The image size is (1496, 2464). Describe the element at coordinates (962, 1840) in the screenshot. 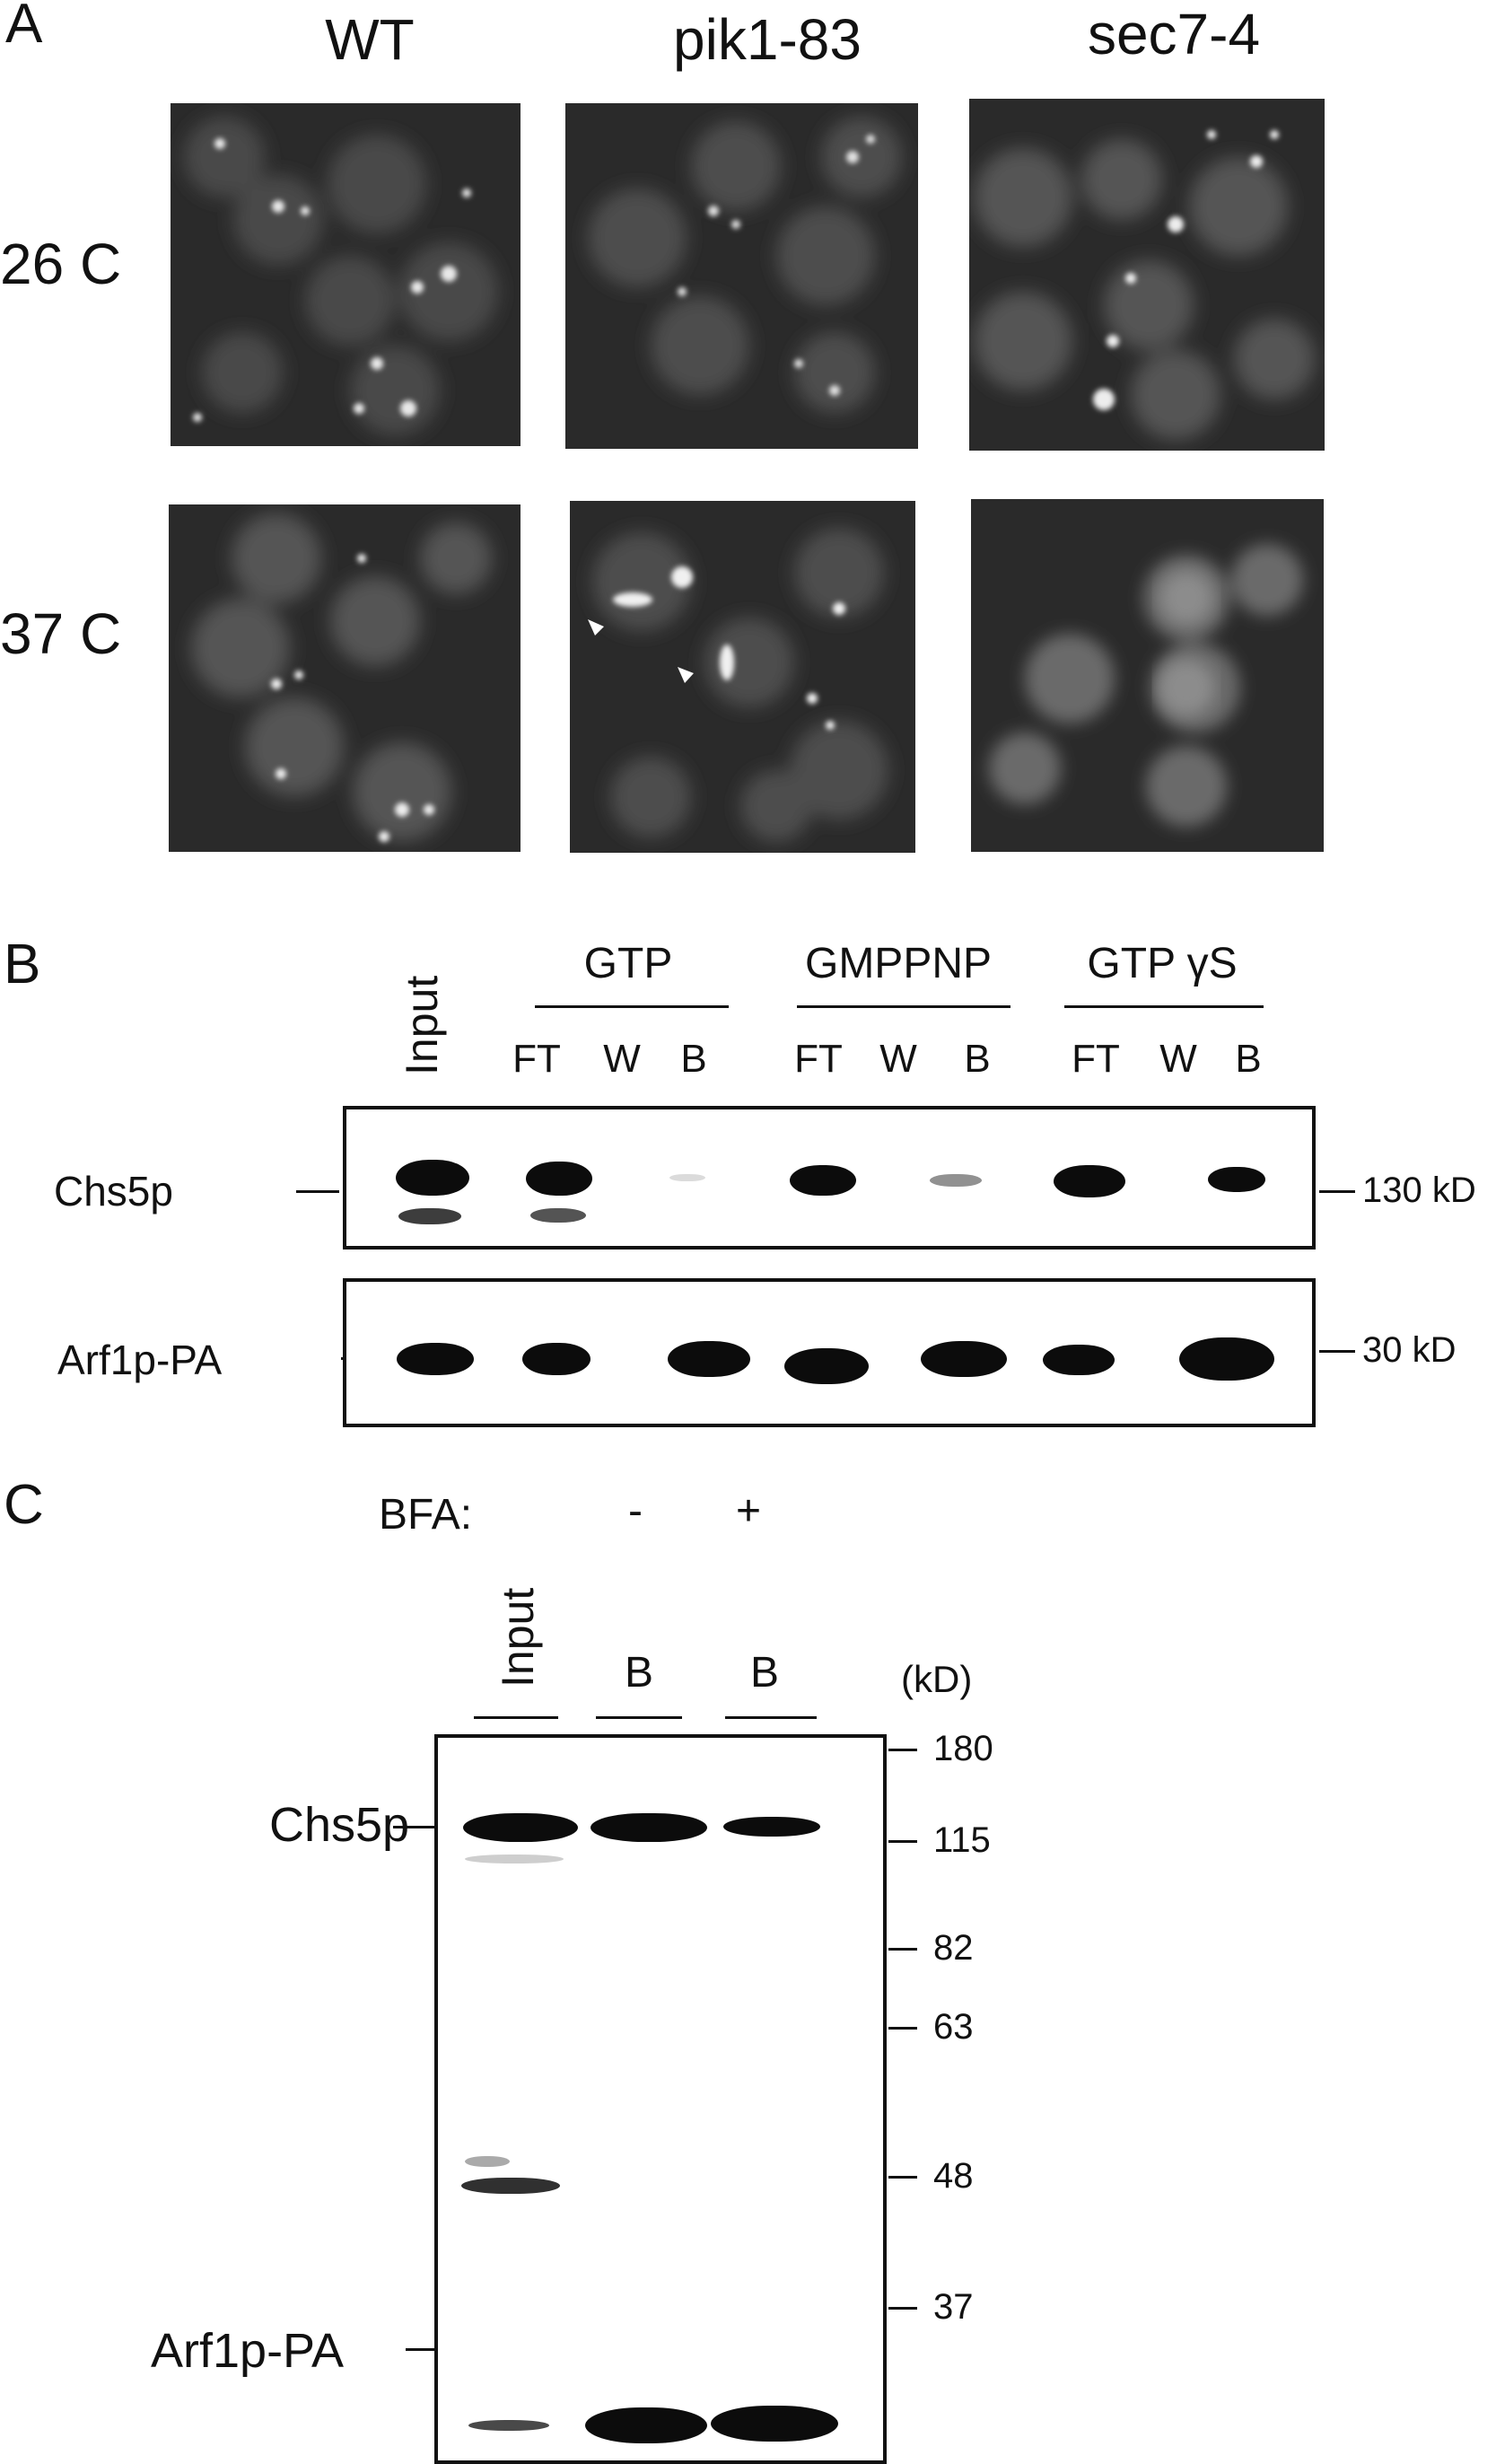

I see `marker-115: 115` at that location.